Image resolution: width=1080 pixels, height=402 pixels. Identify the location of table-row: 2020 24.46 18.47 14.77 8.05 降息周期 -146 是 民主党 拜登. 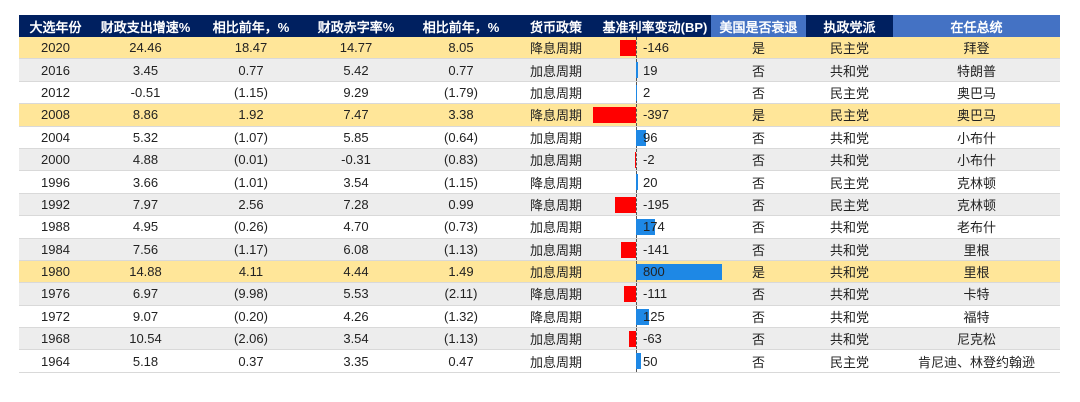
(539, 48).